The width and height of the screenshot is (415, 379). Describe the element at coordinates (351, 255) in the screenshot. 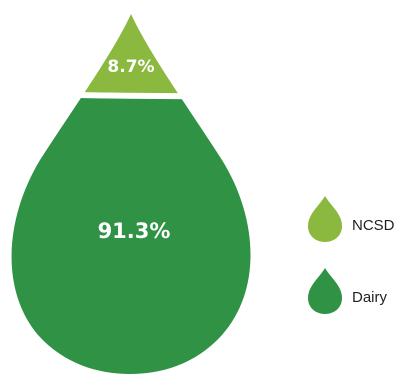

I see `legend: NCSD Dairy` at that location.